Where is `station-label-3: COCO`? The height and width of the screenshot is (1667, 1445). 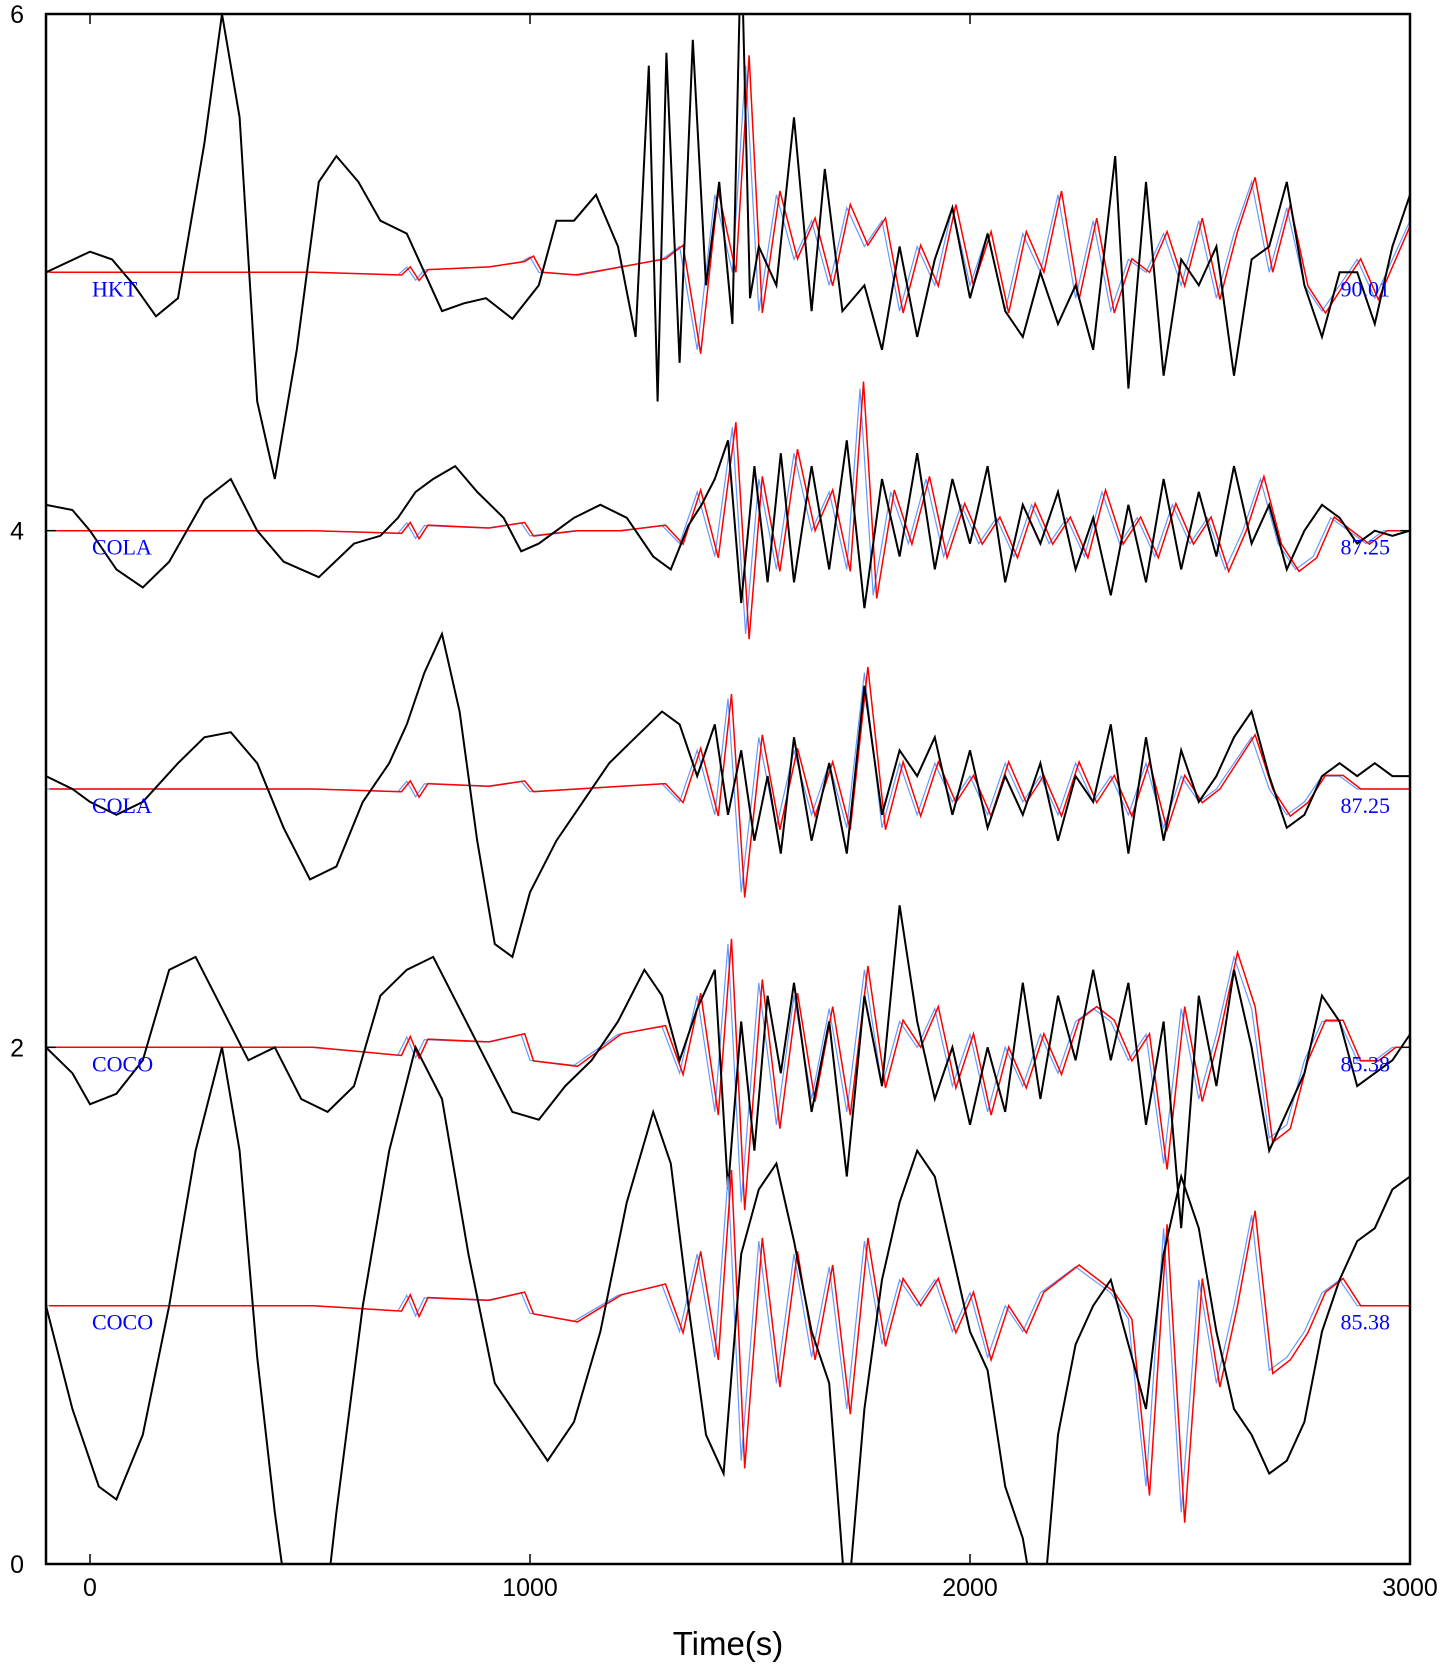 station-label-3: COCO is located at coordinates (122, 1063).